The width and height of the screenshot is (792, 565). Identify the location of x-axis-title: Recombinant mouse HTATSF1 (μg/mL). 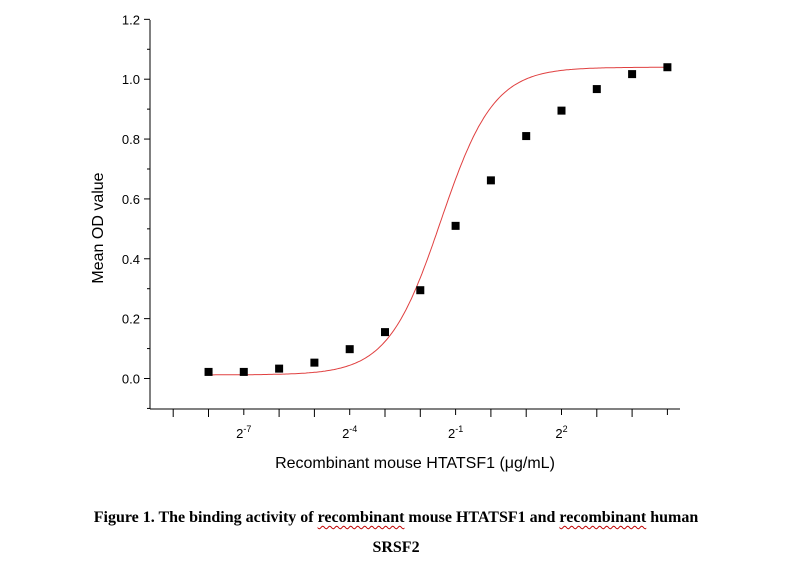
(415, 463).